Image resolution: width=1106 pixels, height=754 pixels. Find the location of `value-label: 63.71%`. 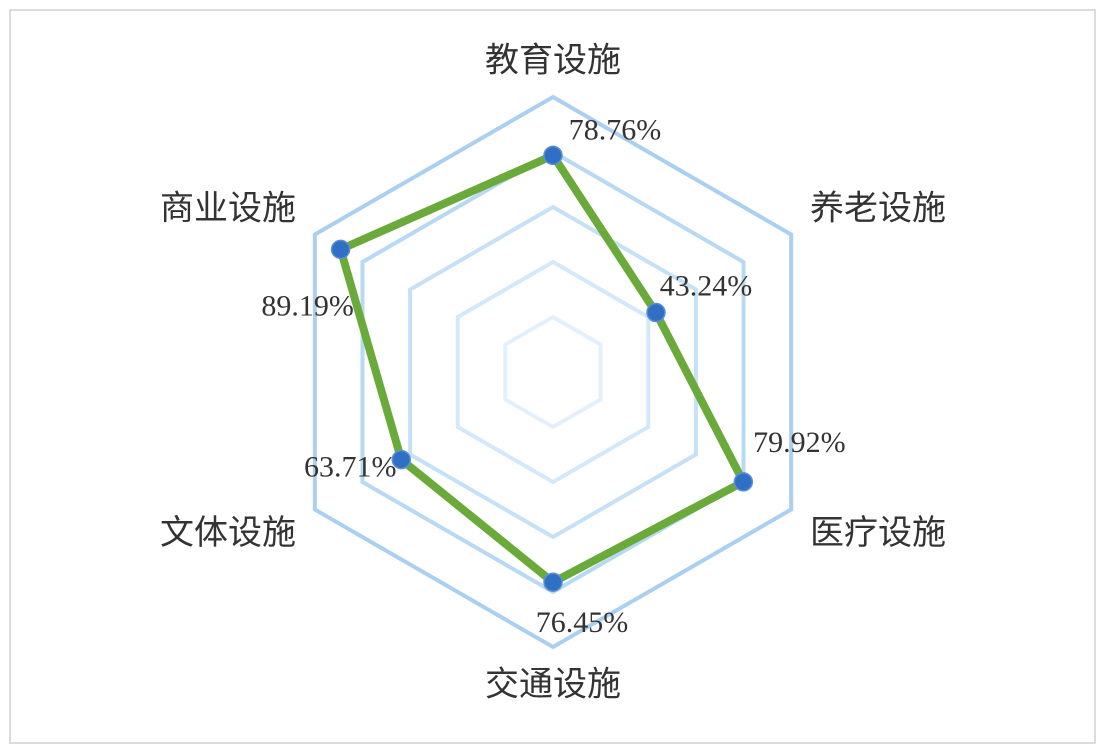

value-label: 63.71% is located at coordinates (350, 466).